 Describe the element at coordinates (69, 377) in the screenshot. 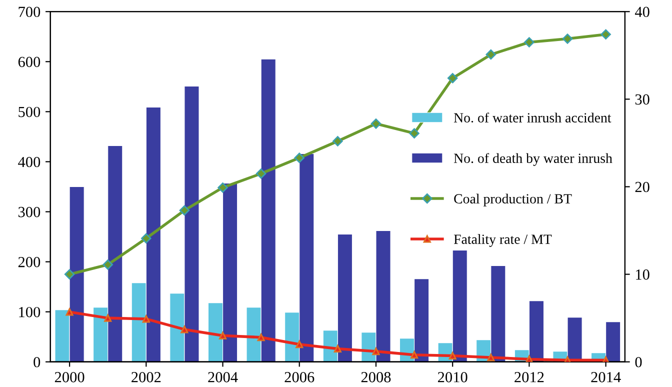

I see `x-tick-label: 2000` at that location.